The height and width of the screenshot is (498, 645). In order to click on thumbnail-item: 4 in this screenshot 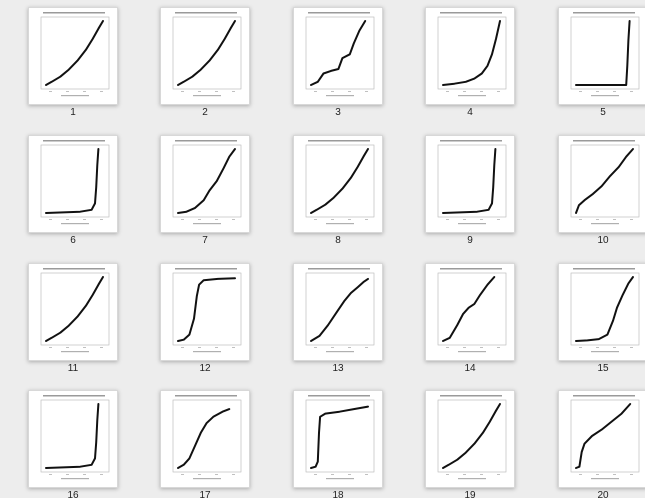, I will do `click(478, 68)`.